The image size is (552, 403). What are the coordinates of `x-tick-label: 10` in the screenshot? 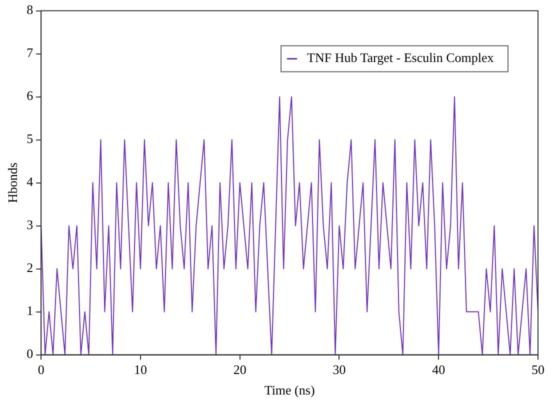 It's located at (140, 370).